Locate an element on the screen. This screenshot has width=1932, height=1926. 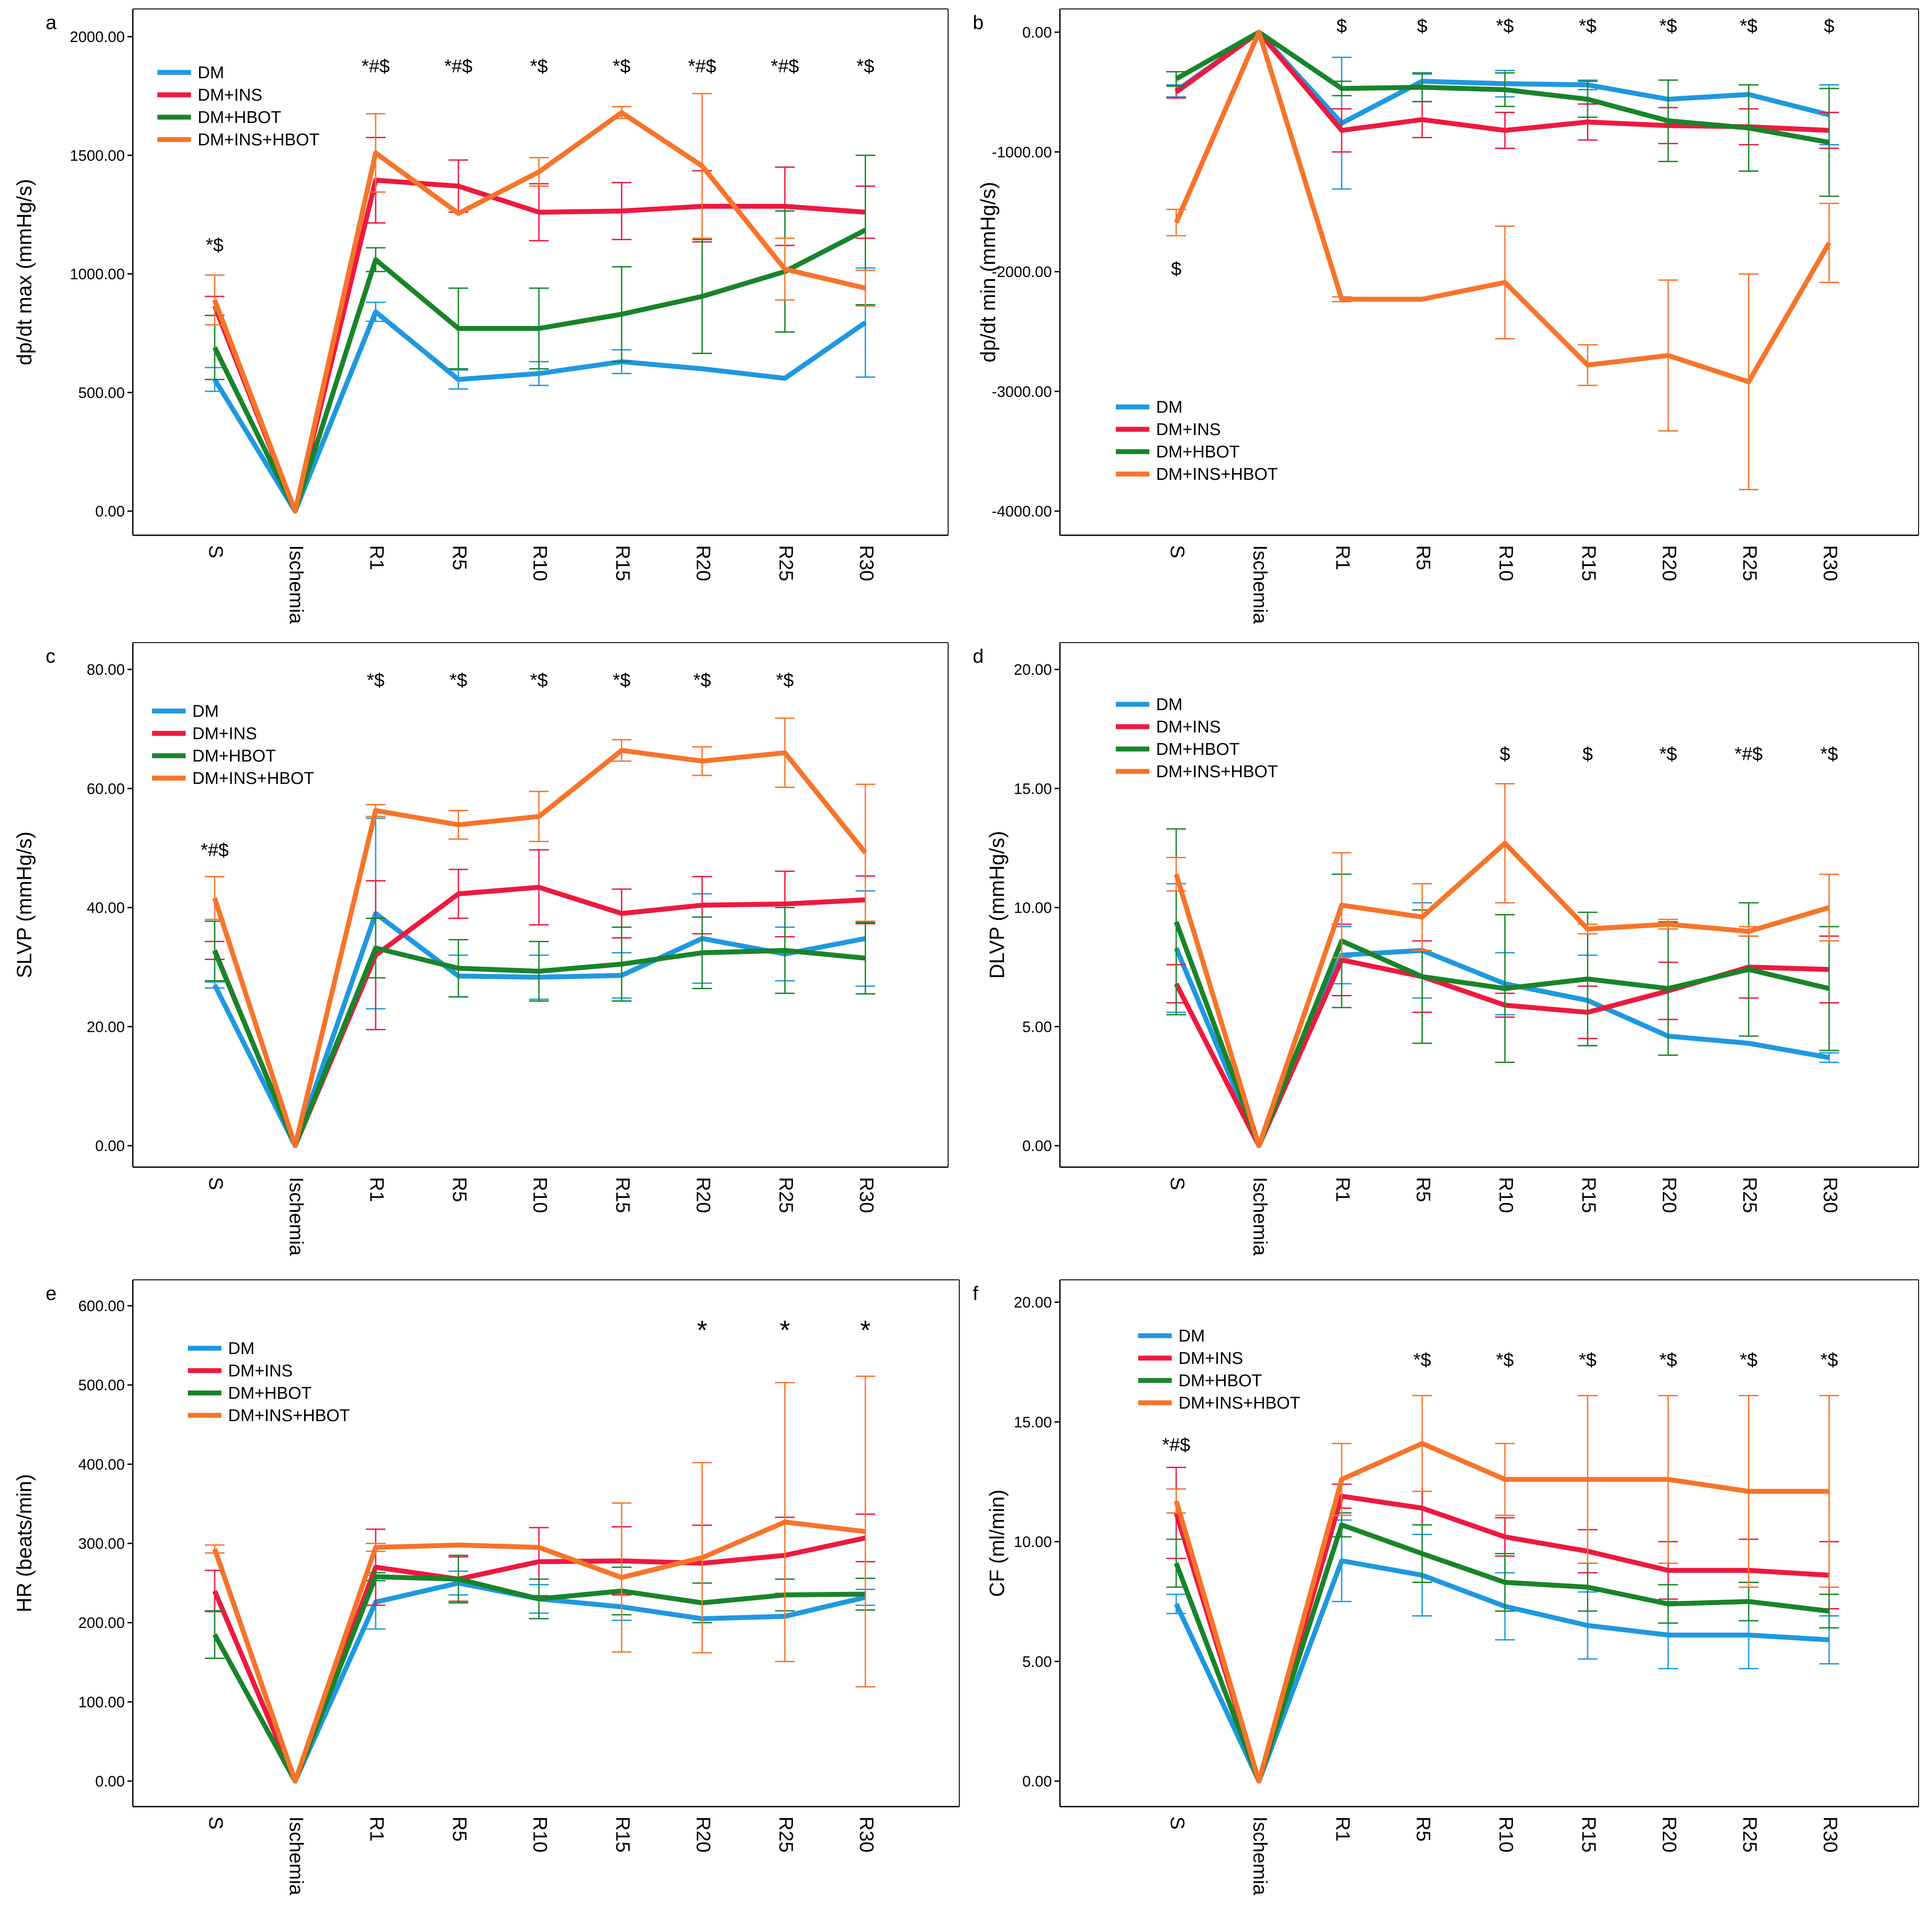
panel-letter-d: d is located at coordinates (978, 656).